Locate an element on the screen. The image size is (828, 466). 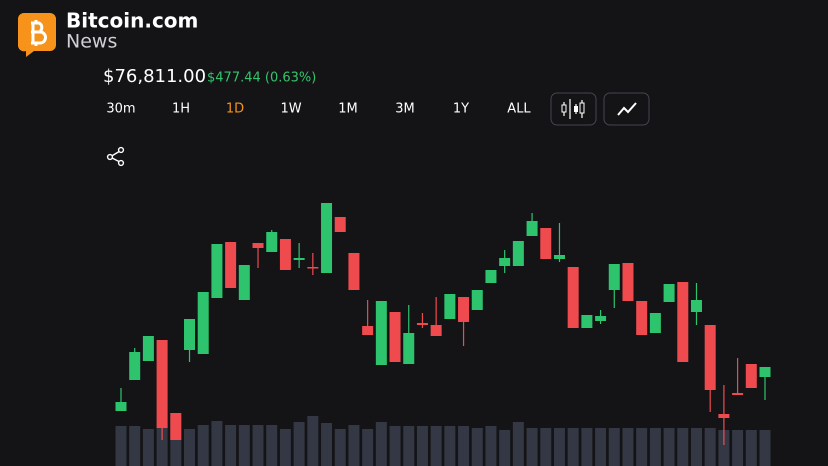
share-button is located at coordinates (115, 156).